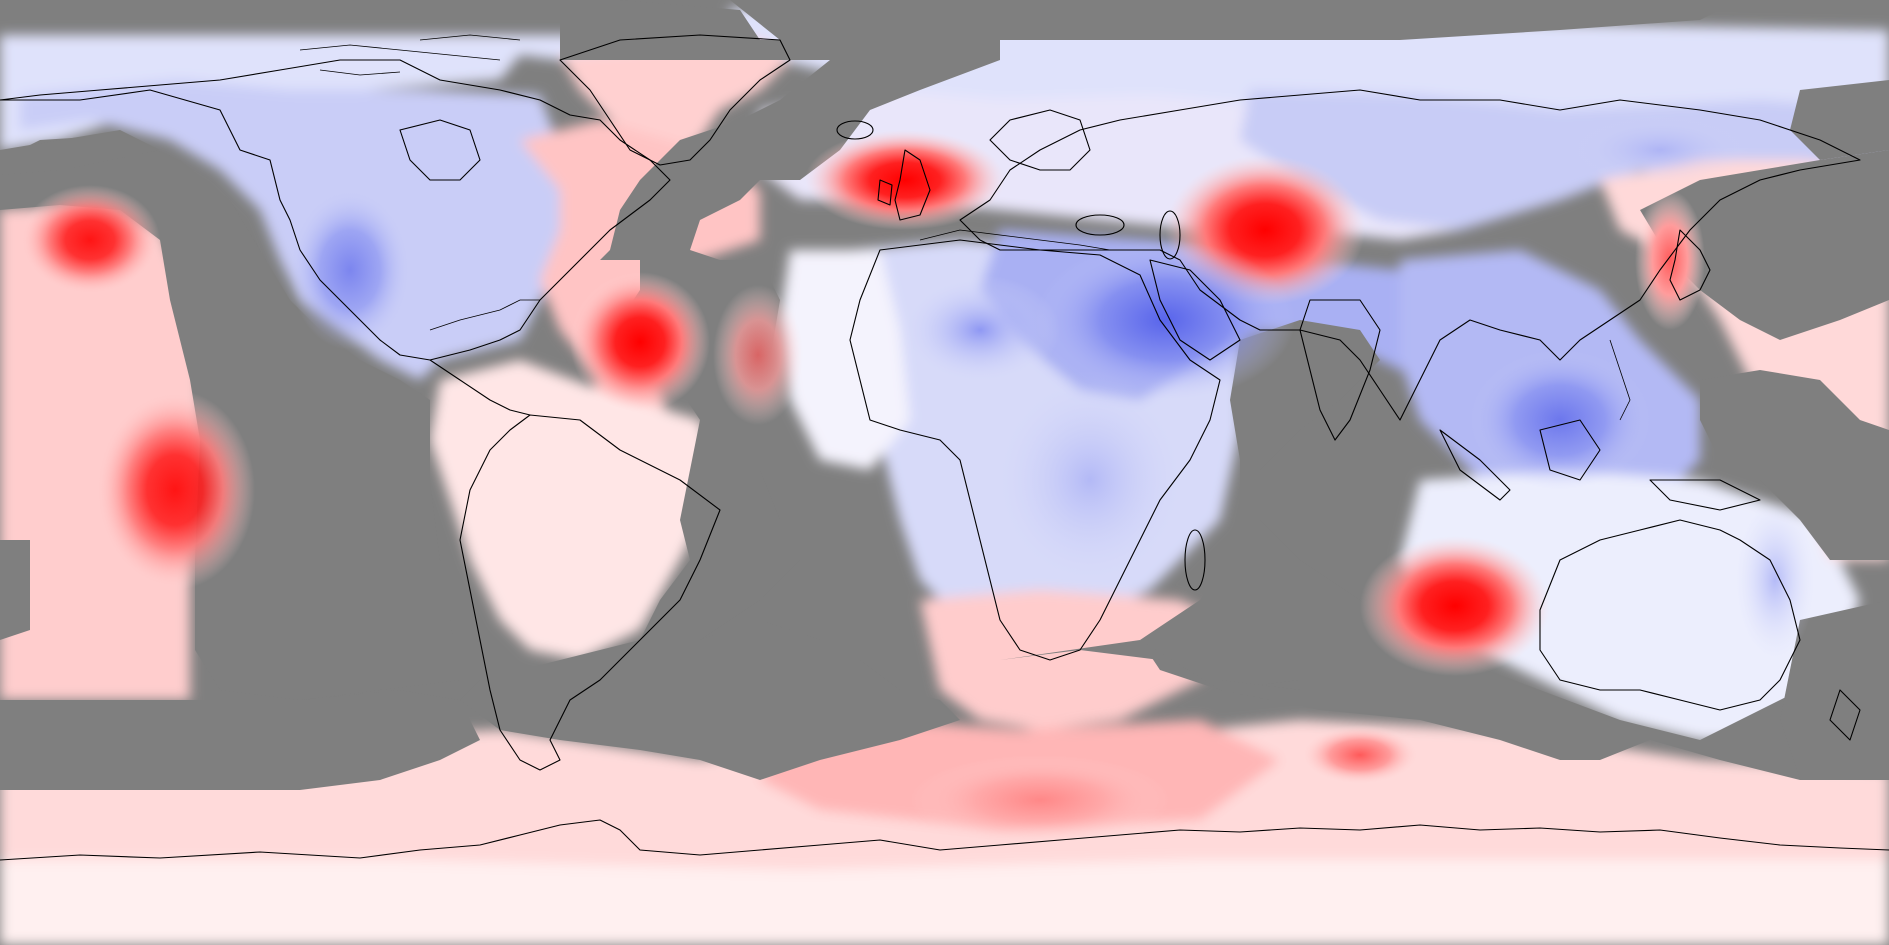 Image resolution: width=1889 pixels, height=945 pixels. What do you see at coordinates (1090, 480) in the screenshot?
I see `africa-cold-region` at bounding box center [1090, 480].